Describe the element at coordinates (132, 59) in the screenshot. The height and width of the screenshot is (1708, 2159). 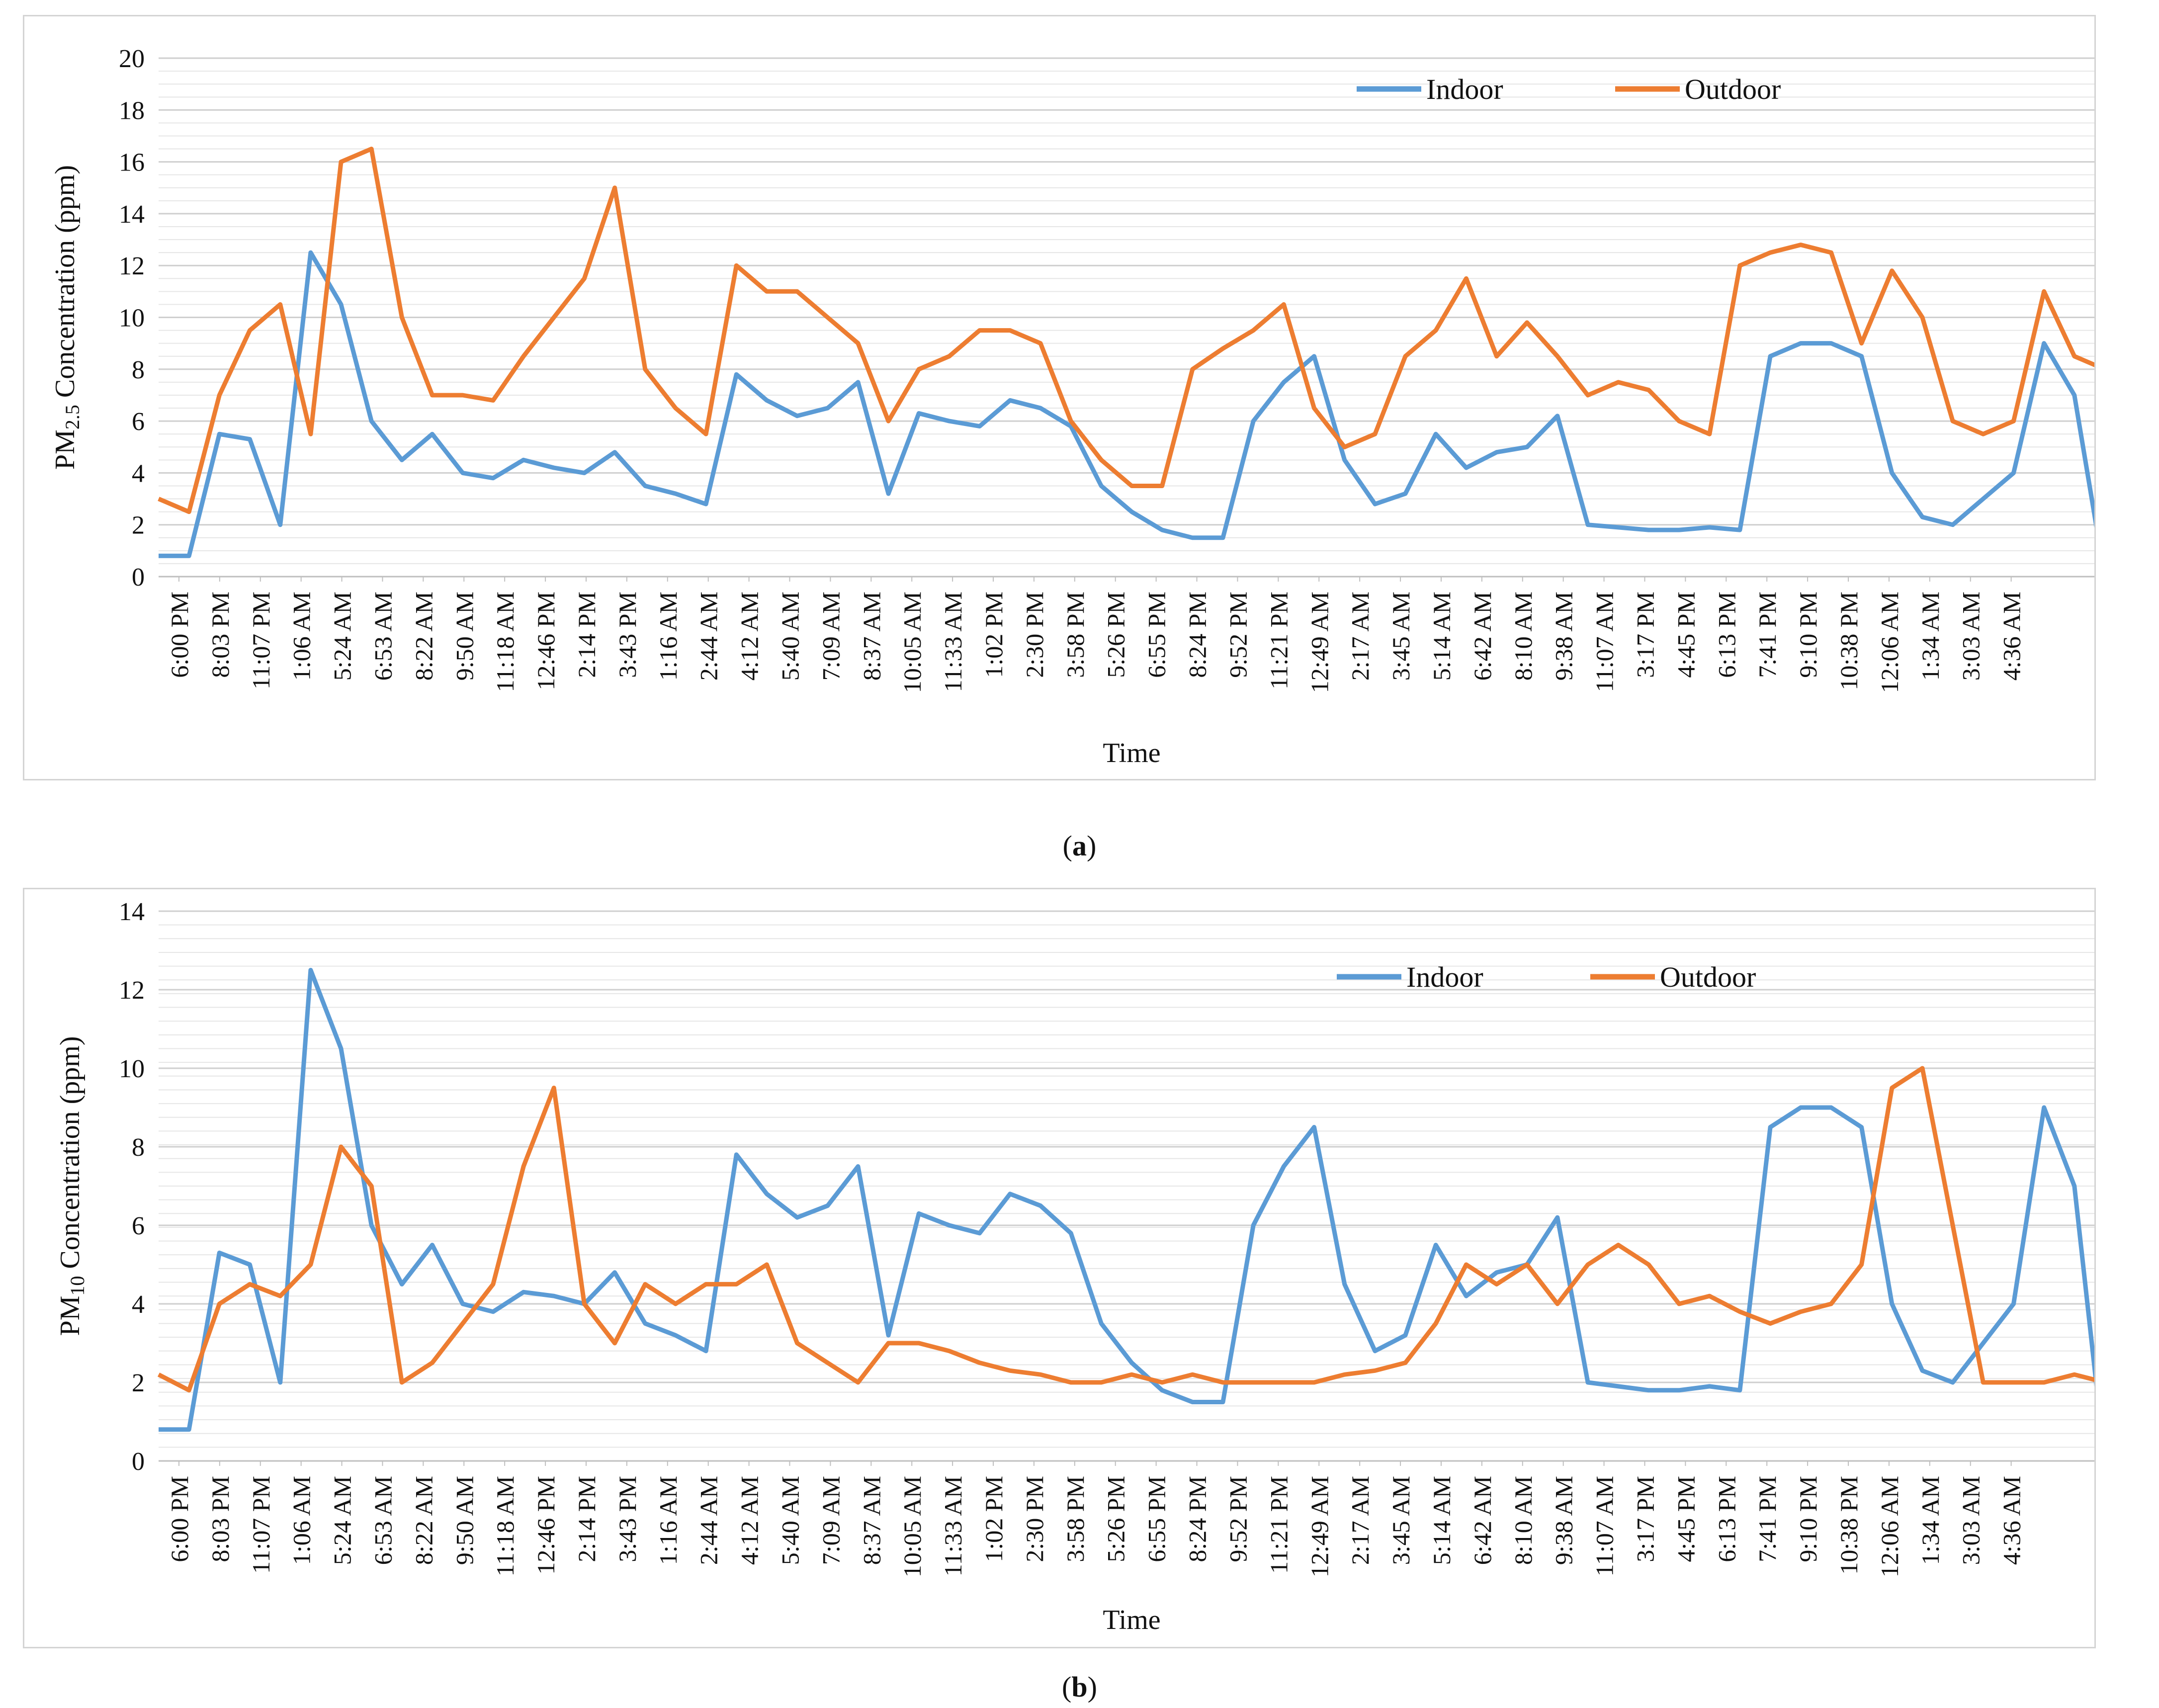
I see `y-tick-label: 20` at that location.